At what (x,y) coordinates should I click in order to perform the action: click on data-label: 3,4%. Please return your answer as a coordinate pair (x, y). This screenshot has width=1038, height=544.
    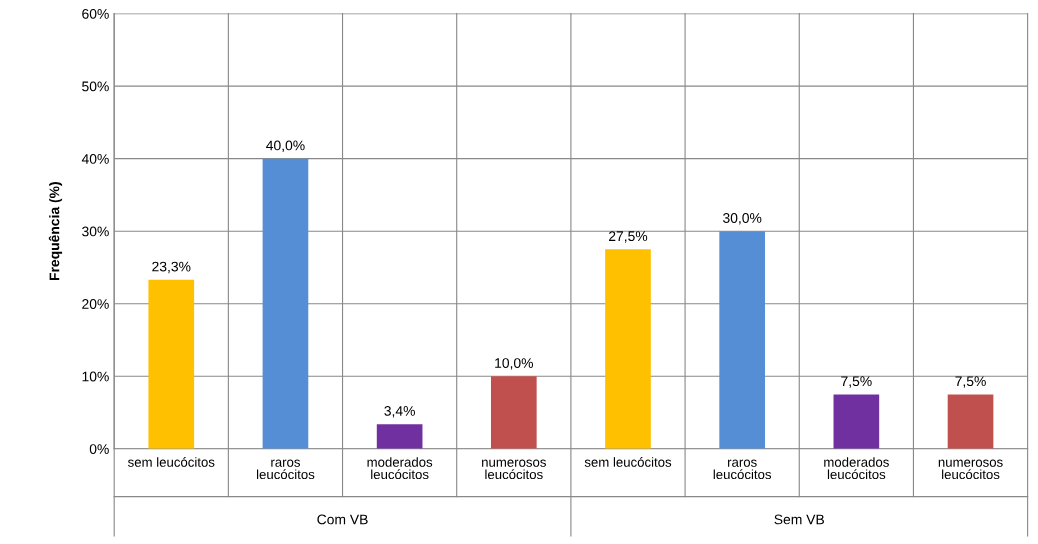
    Looking at the image, I should click on (399, 412).